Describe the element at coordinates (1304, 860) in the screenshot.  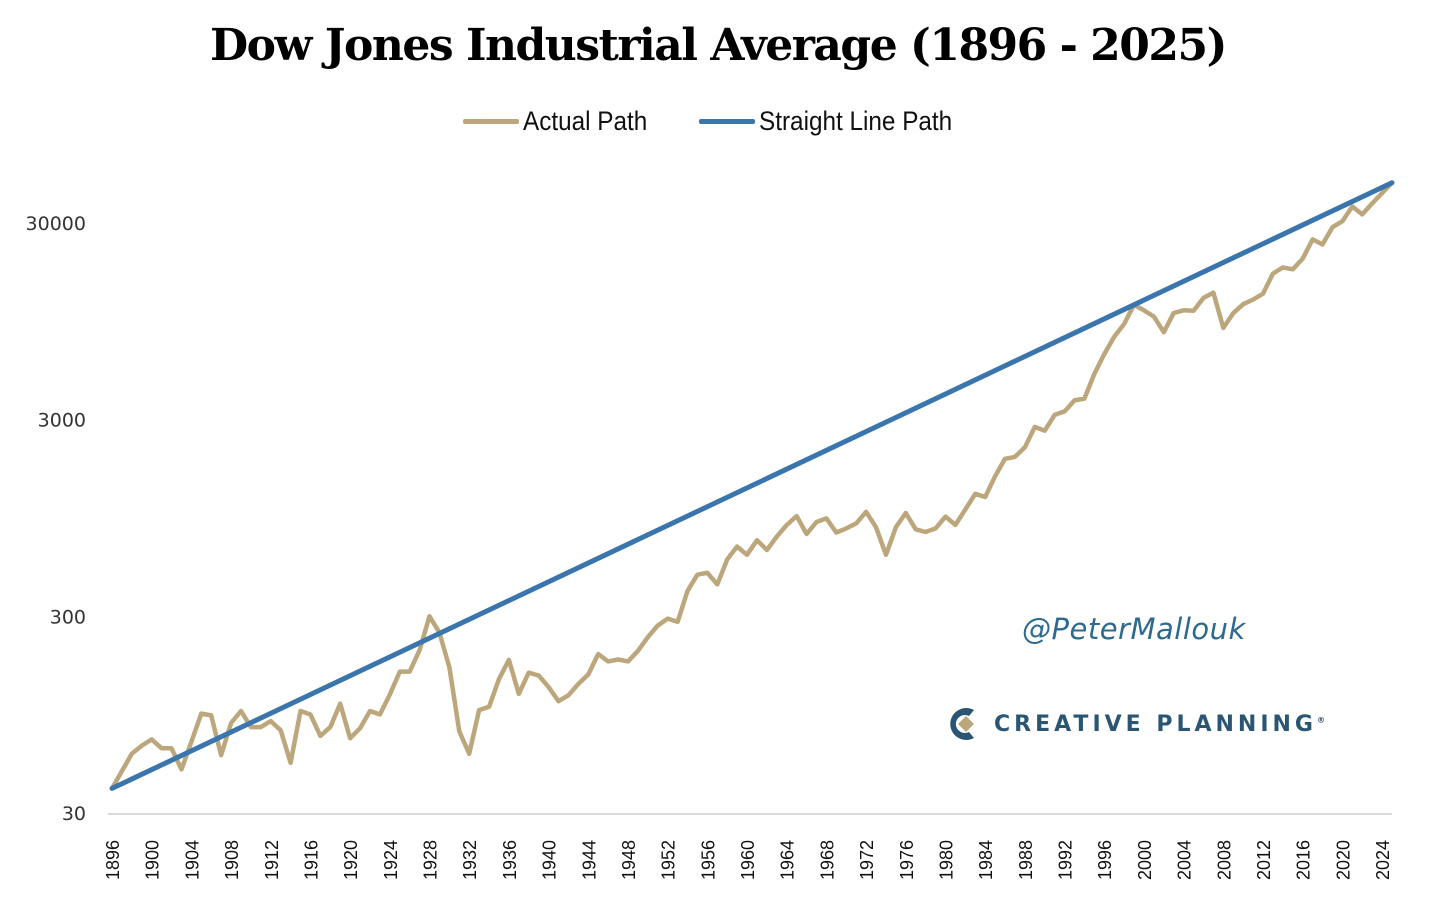
I see `x-tick-label: 2016` at that location.